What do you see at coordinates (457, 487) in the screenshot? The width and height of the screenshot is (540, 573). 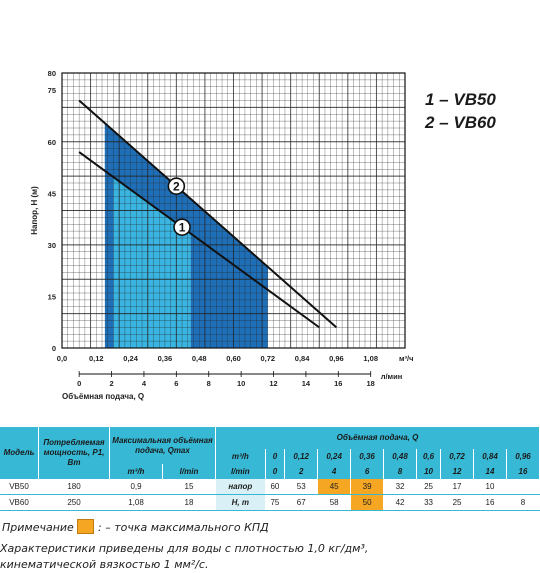 I see `cell-head-value: 17` at bounding box center [457, 487].